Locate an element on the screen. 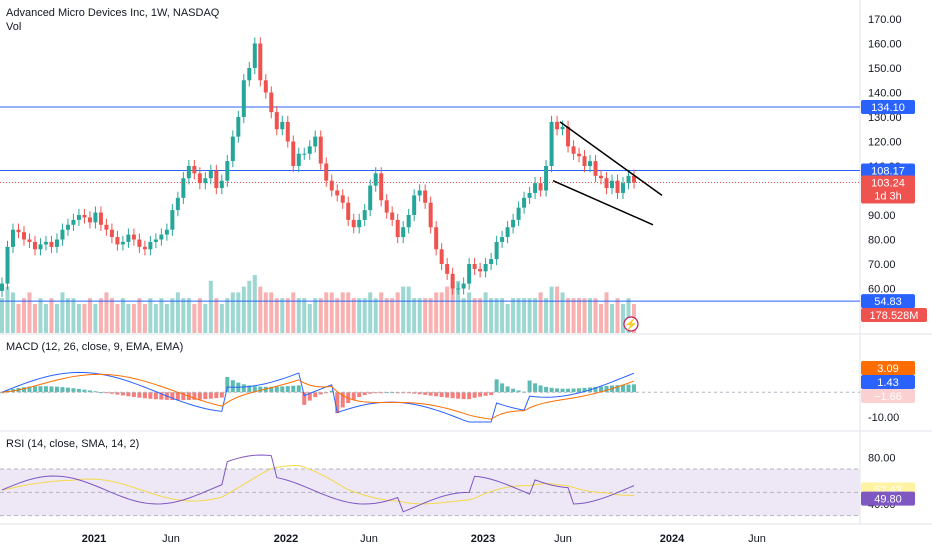 Image resolution: width=932 pixels, height=550 pixels. time-axis-tick: Jun is located at coordinates (757, 539).